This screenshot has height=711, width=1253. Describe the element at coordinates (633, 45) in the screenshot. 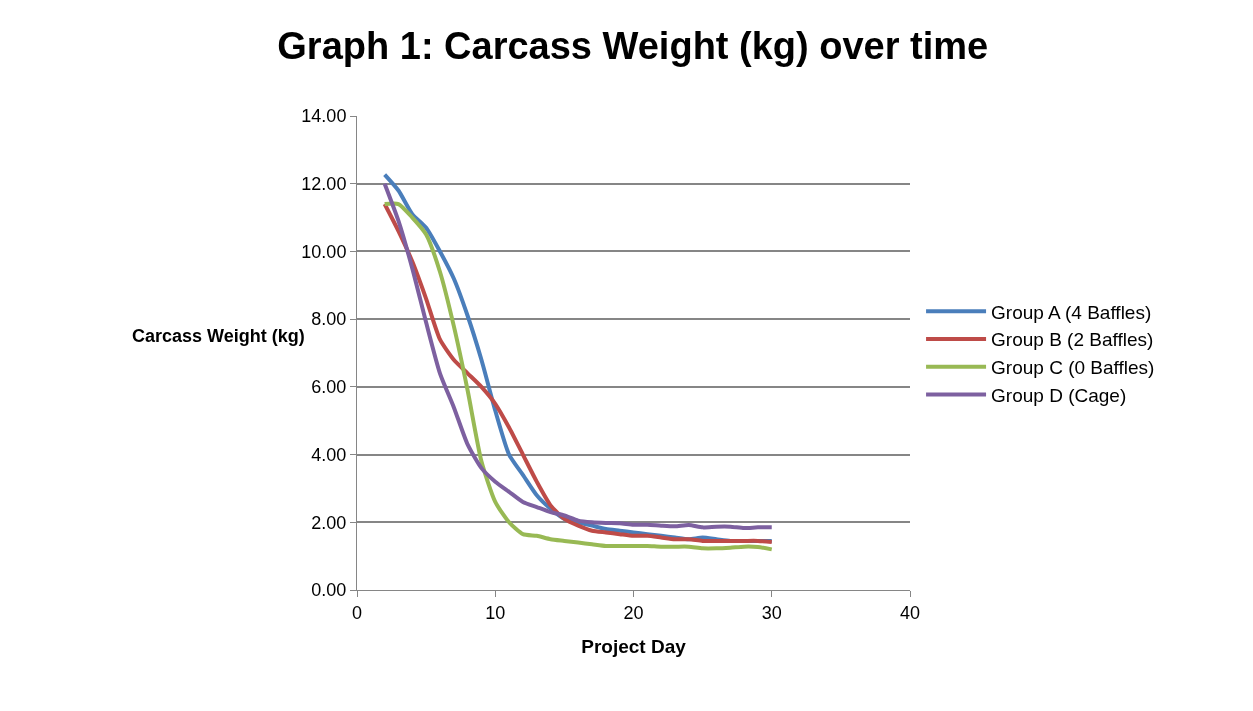

I see `chart-title: Graph 1: Carcass Weight (kg) over time` at that location.